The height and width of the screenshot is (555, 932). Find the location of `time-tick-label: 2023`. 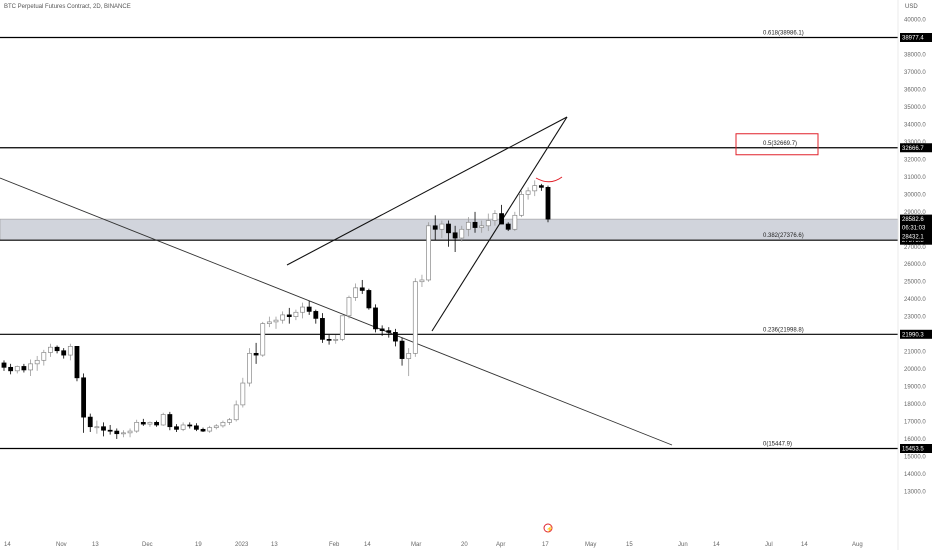

time-tick-label: 2023 is located at coordinates (242, 545).